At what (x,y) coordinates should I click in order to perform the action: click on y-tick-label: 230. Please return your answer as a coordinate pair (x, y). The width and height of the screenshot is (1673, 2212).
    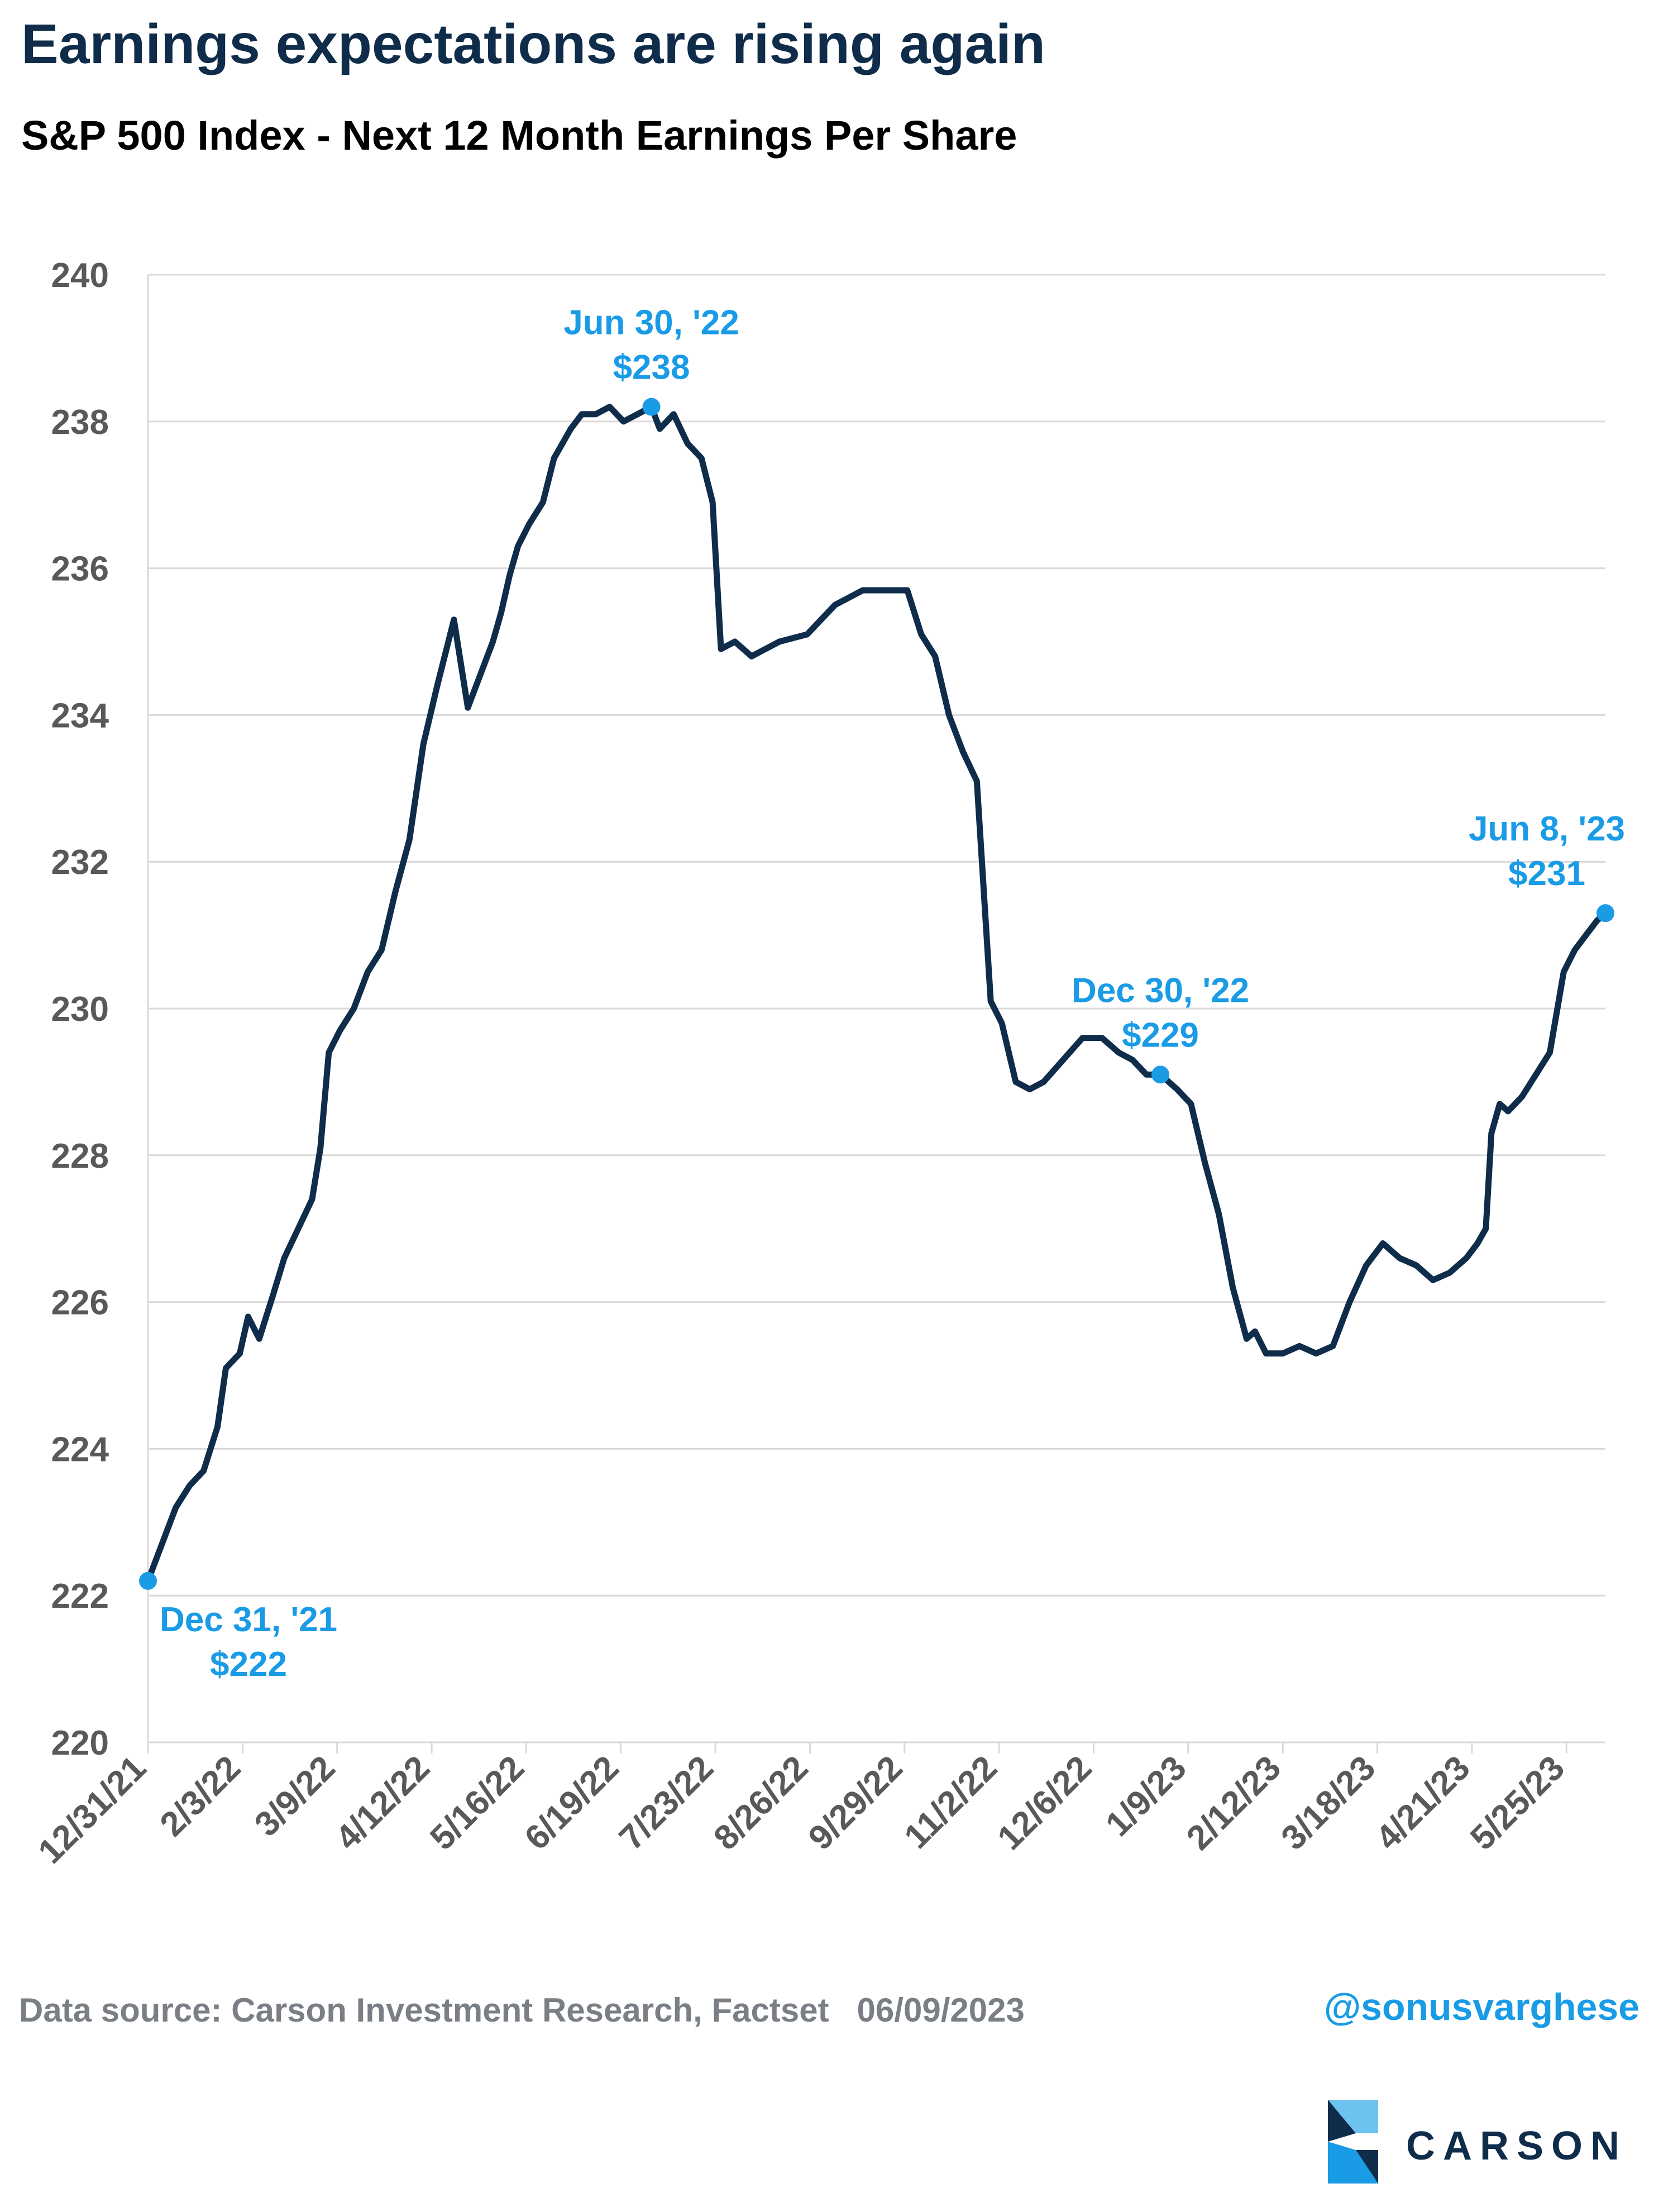
    Looking at the image, I should click on (80, 1009).